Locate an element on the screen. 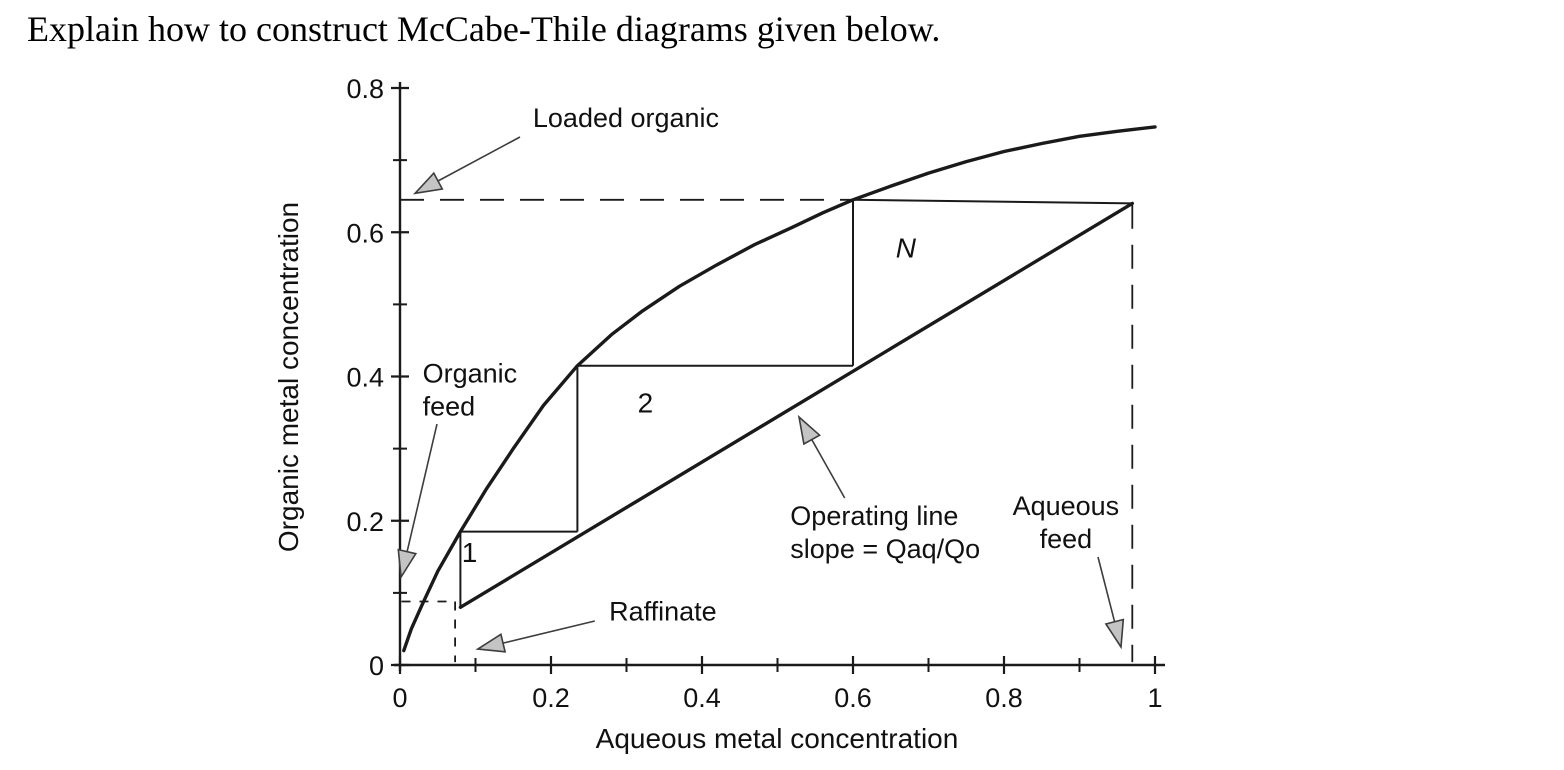  operating-line-label-label: Operating line slope = Qaq/Qo is located at coordinates (885, 532).